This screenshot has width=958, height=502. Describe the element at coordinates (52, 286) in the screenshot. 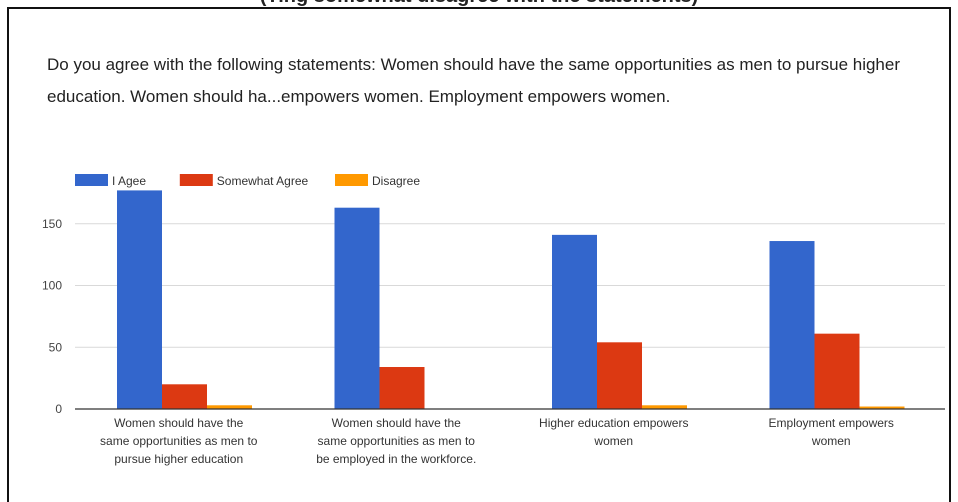

I see `y-tick-label: 100` at that location.